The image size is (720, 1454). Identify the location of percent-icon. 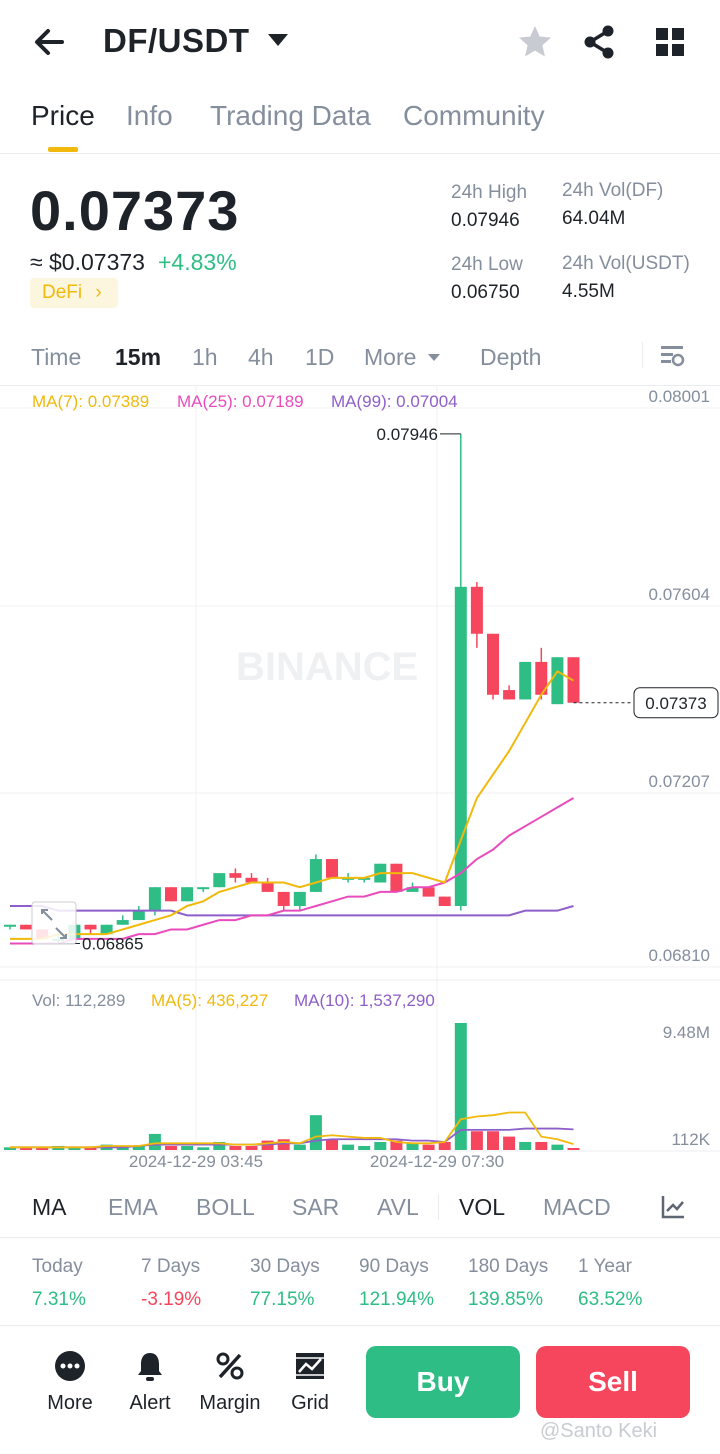
(230, 1366).